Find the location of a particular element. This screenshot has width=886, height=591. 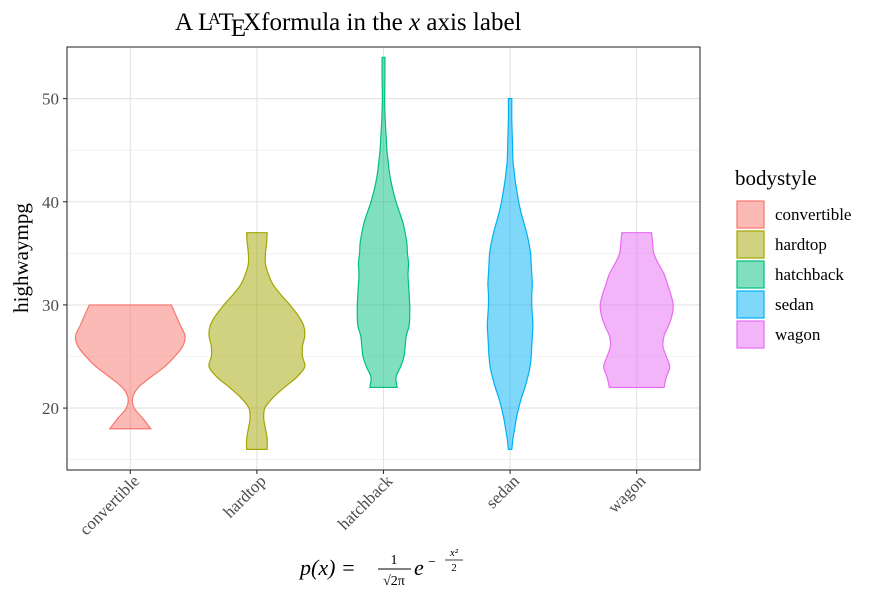

legend-label-hardtop: hardtop is located at coordinates (801, 244).